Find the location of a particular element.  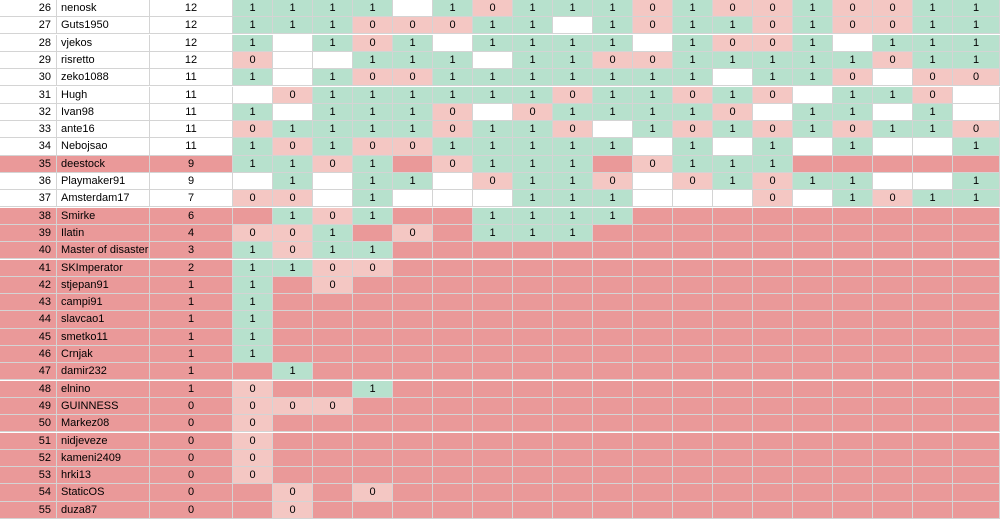

score-cell: 2 is located at coordinates (191, 268).